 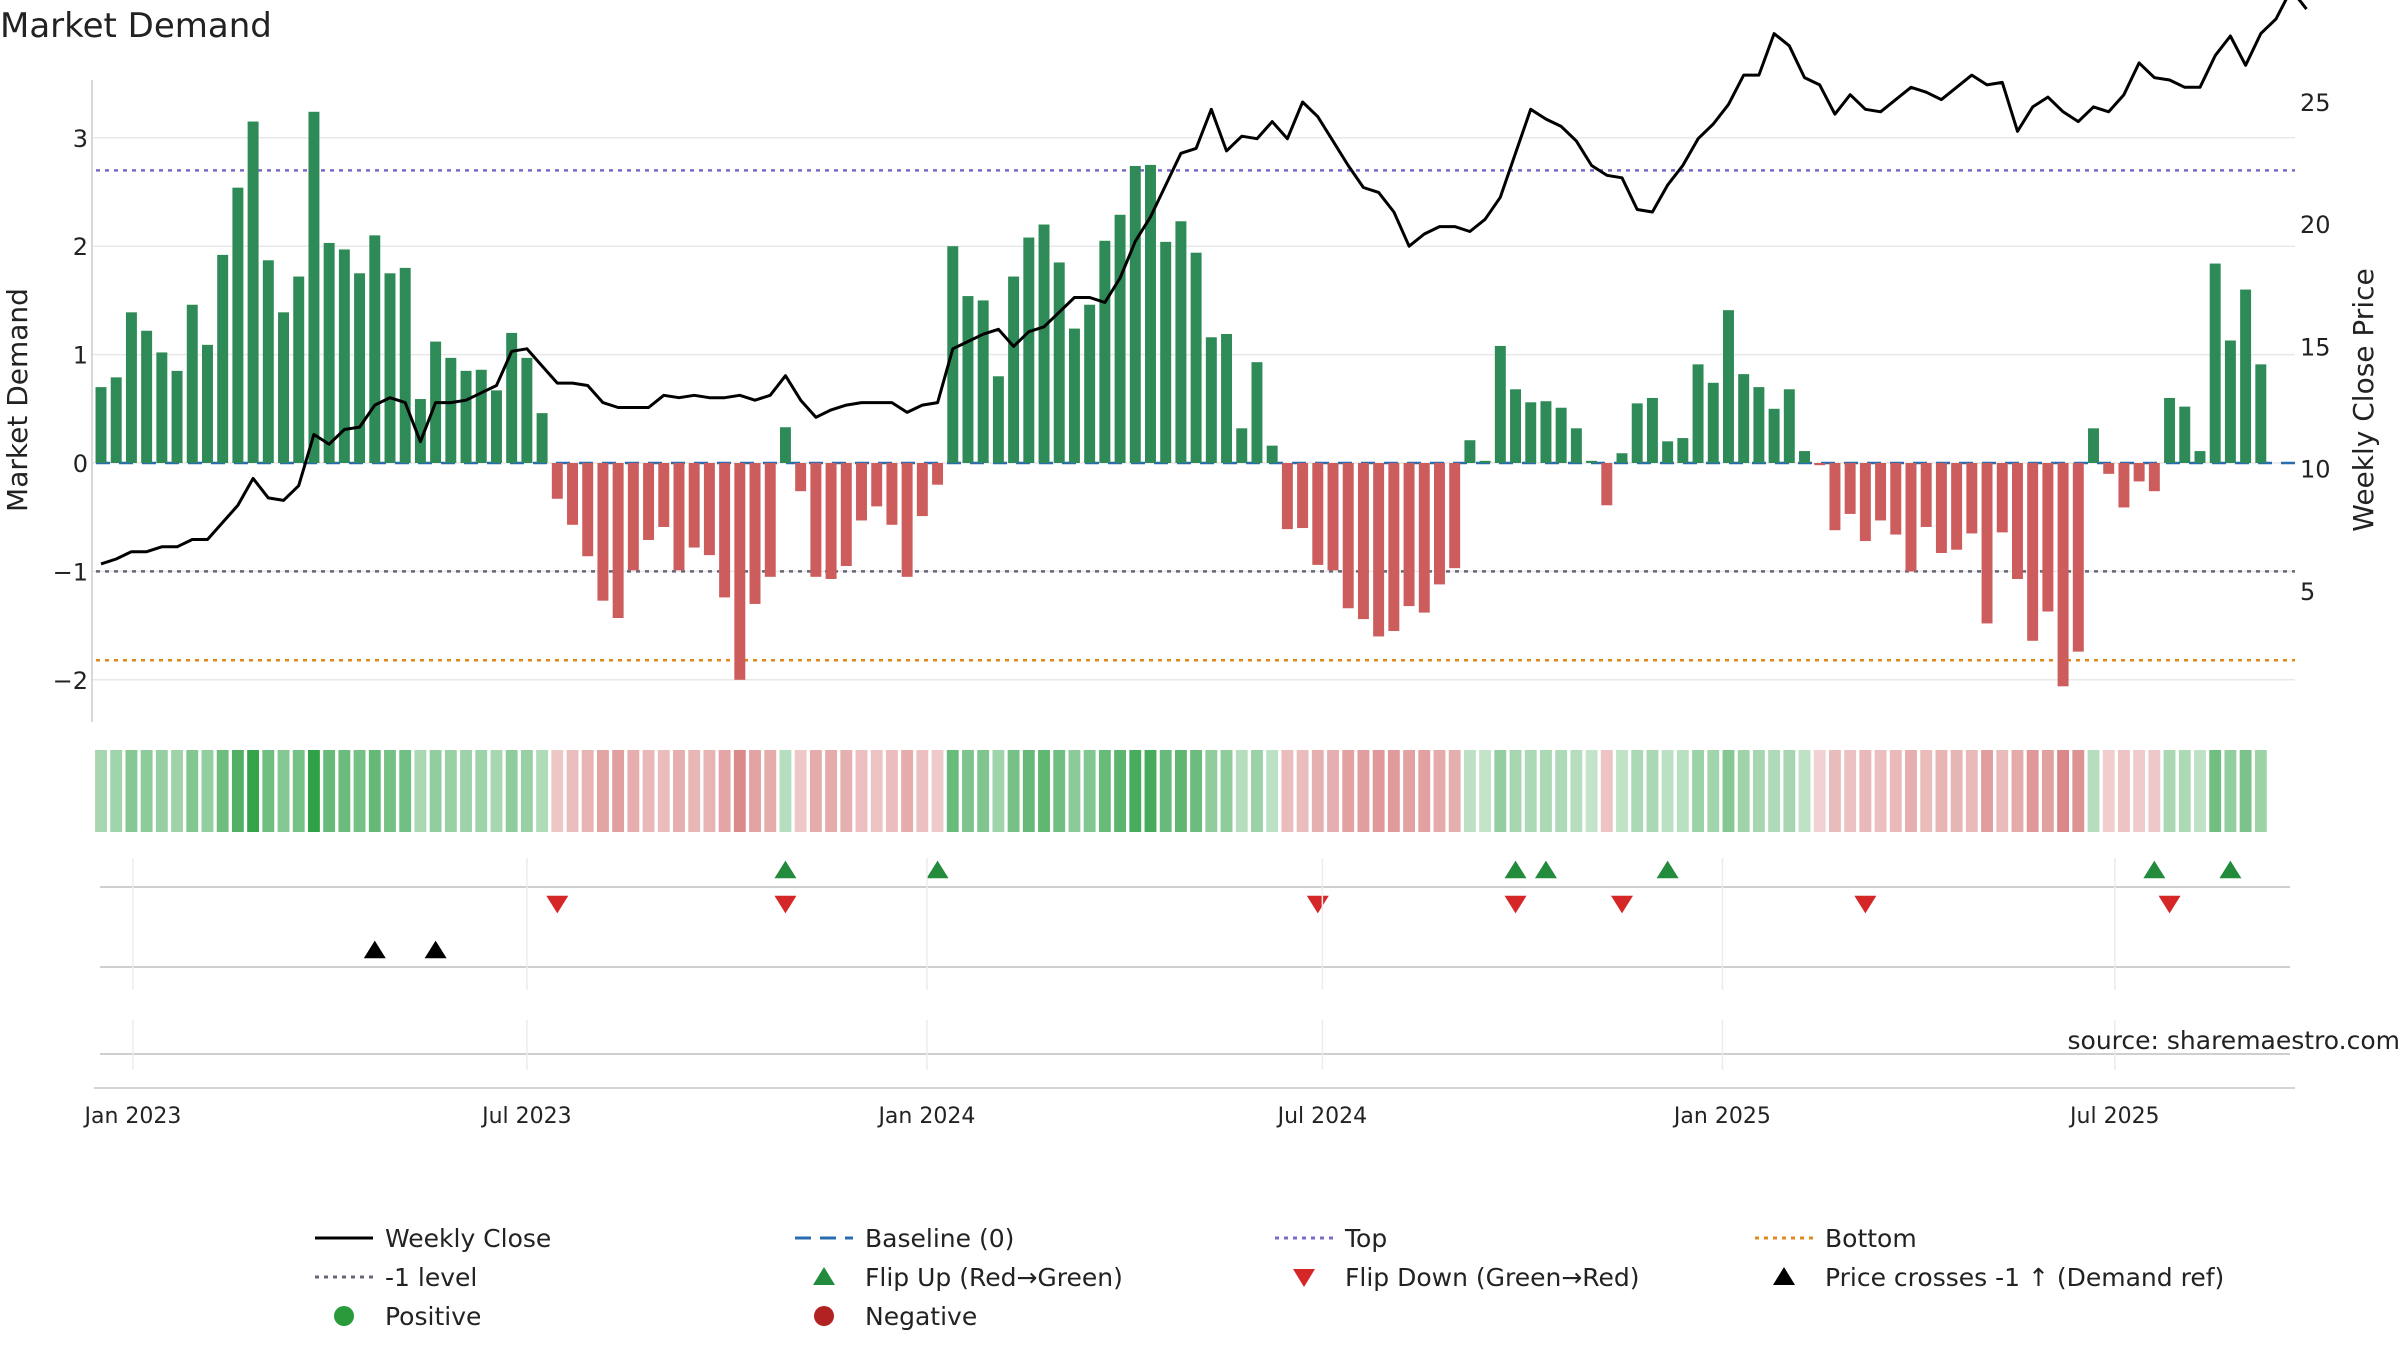 I want to click on x-tick-label: Jan 2024, so click(x=925, y=1116).